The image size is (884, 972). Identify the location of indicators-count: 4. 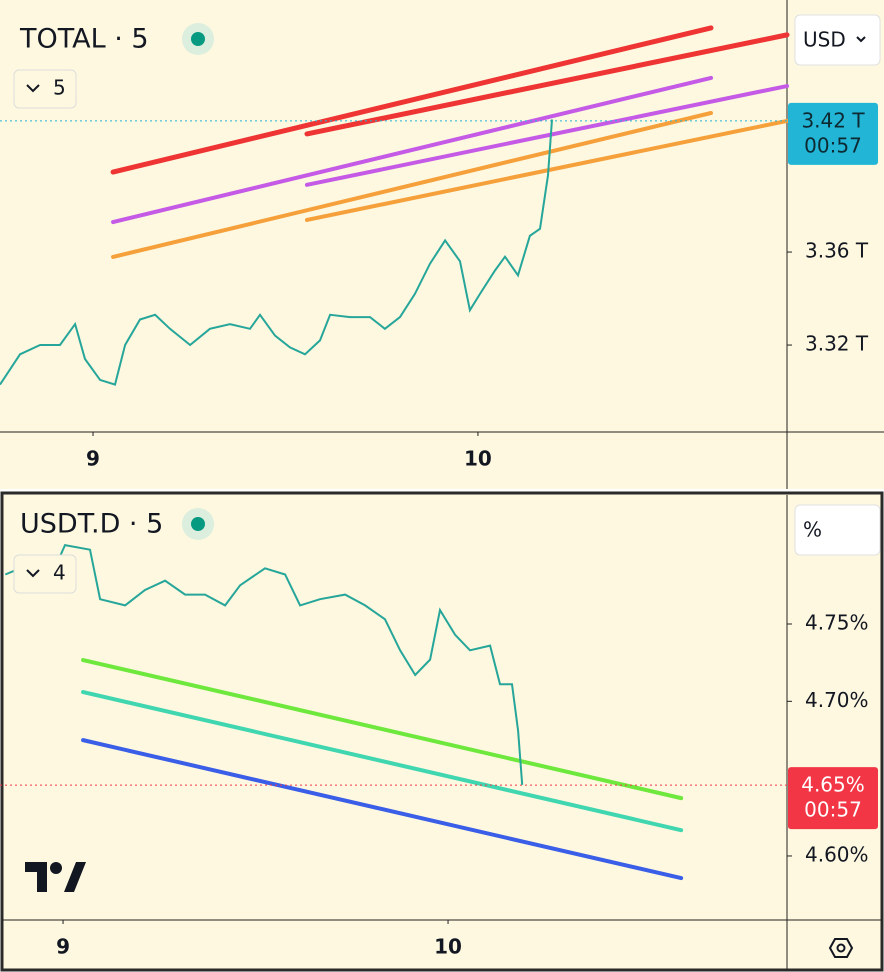
(59, 573).